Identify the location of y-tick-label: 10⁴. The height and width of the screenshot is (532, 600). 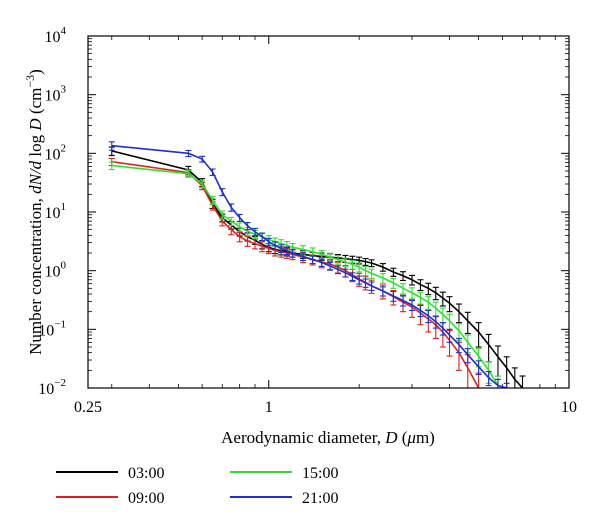
(56, 35).